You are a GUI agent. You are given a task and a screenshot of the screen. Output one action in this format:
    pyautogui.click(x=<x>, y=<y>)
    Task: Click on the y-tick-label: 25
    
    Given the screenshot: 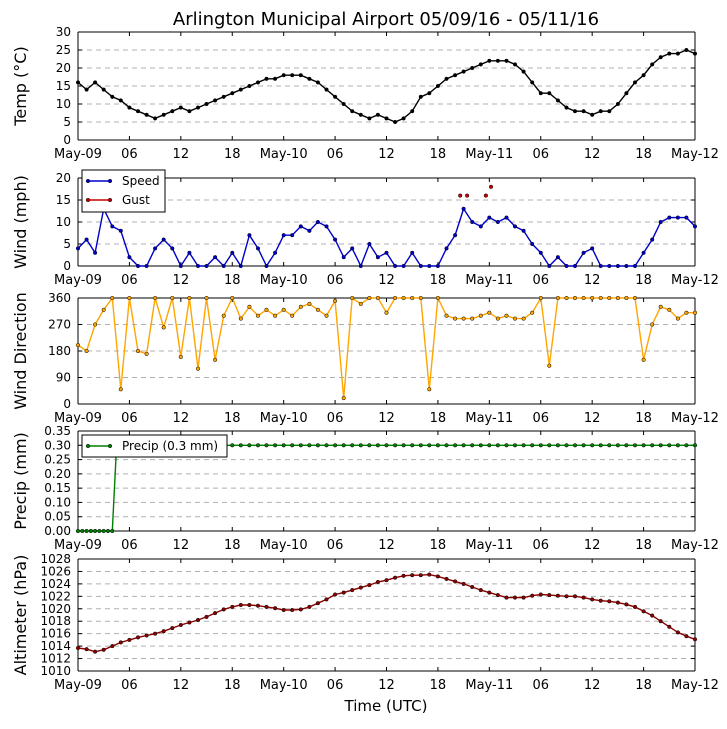 What is the action you would take?
    pyautogui.click(x=63, y=50)
    